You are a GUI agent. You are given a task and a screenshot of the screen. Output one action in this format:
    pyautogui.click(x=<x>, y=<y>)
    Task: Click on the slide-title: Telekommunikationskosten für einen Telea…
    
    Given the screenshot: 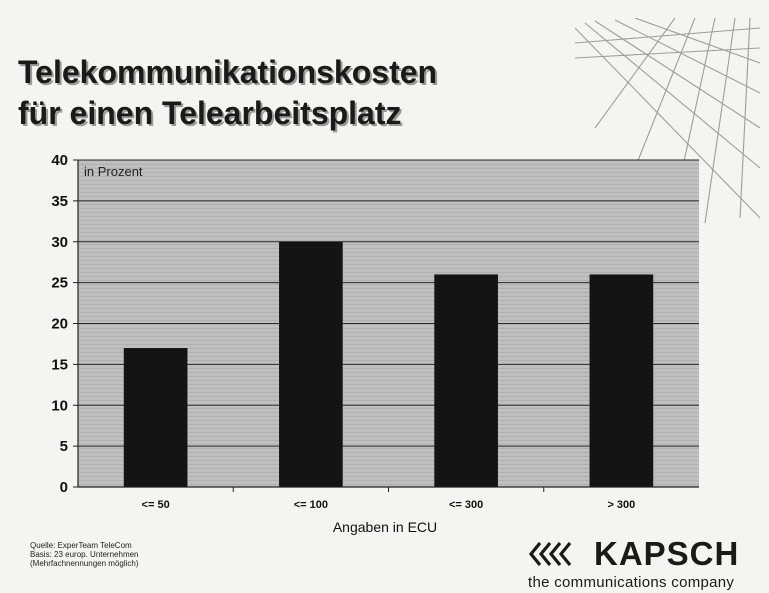 What is the action you would take?
    pyautogui.click(x=227, y=93)
    